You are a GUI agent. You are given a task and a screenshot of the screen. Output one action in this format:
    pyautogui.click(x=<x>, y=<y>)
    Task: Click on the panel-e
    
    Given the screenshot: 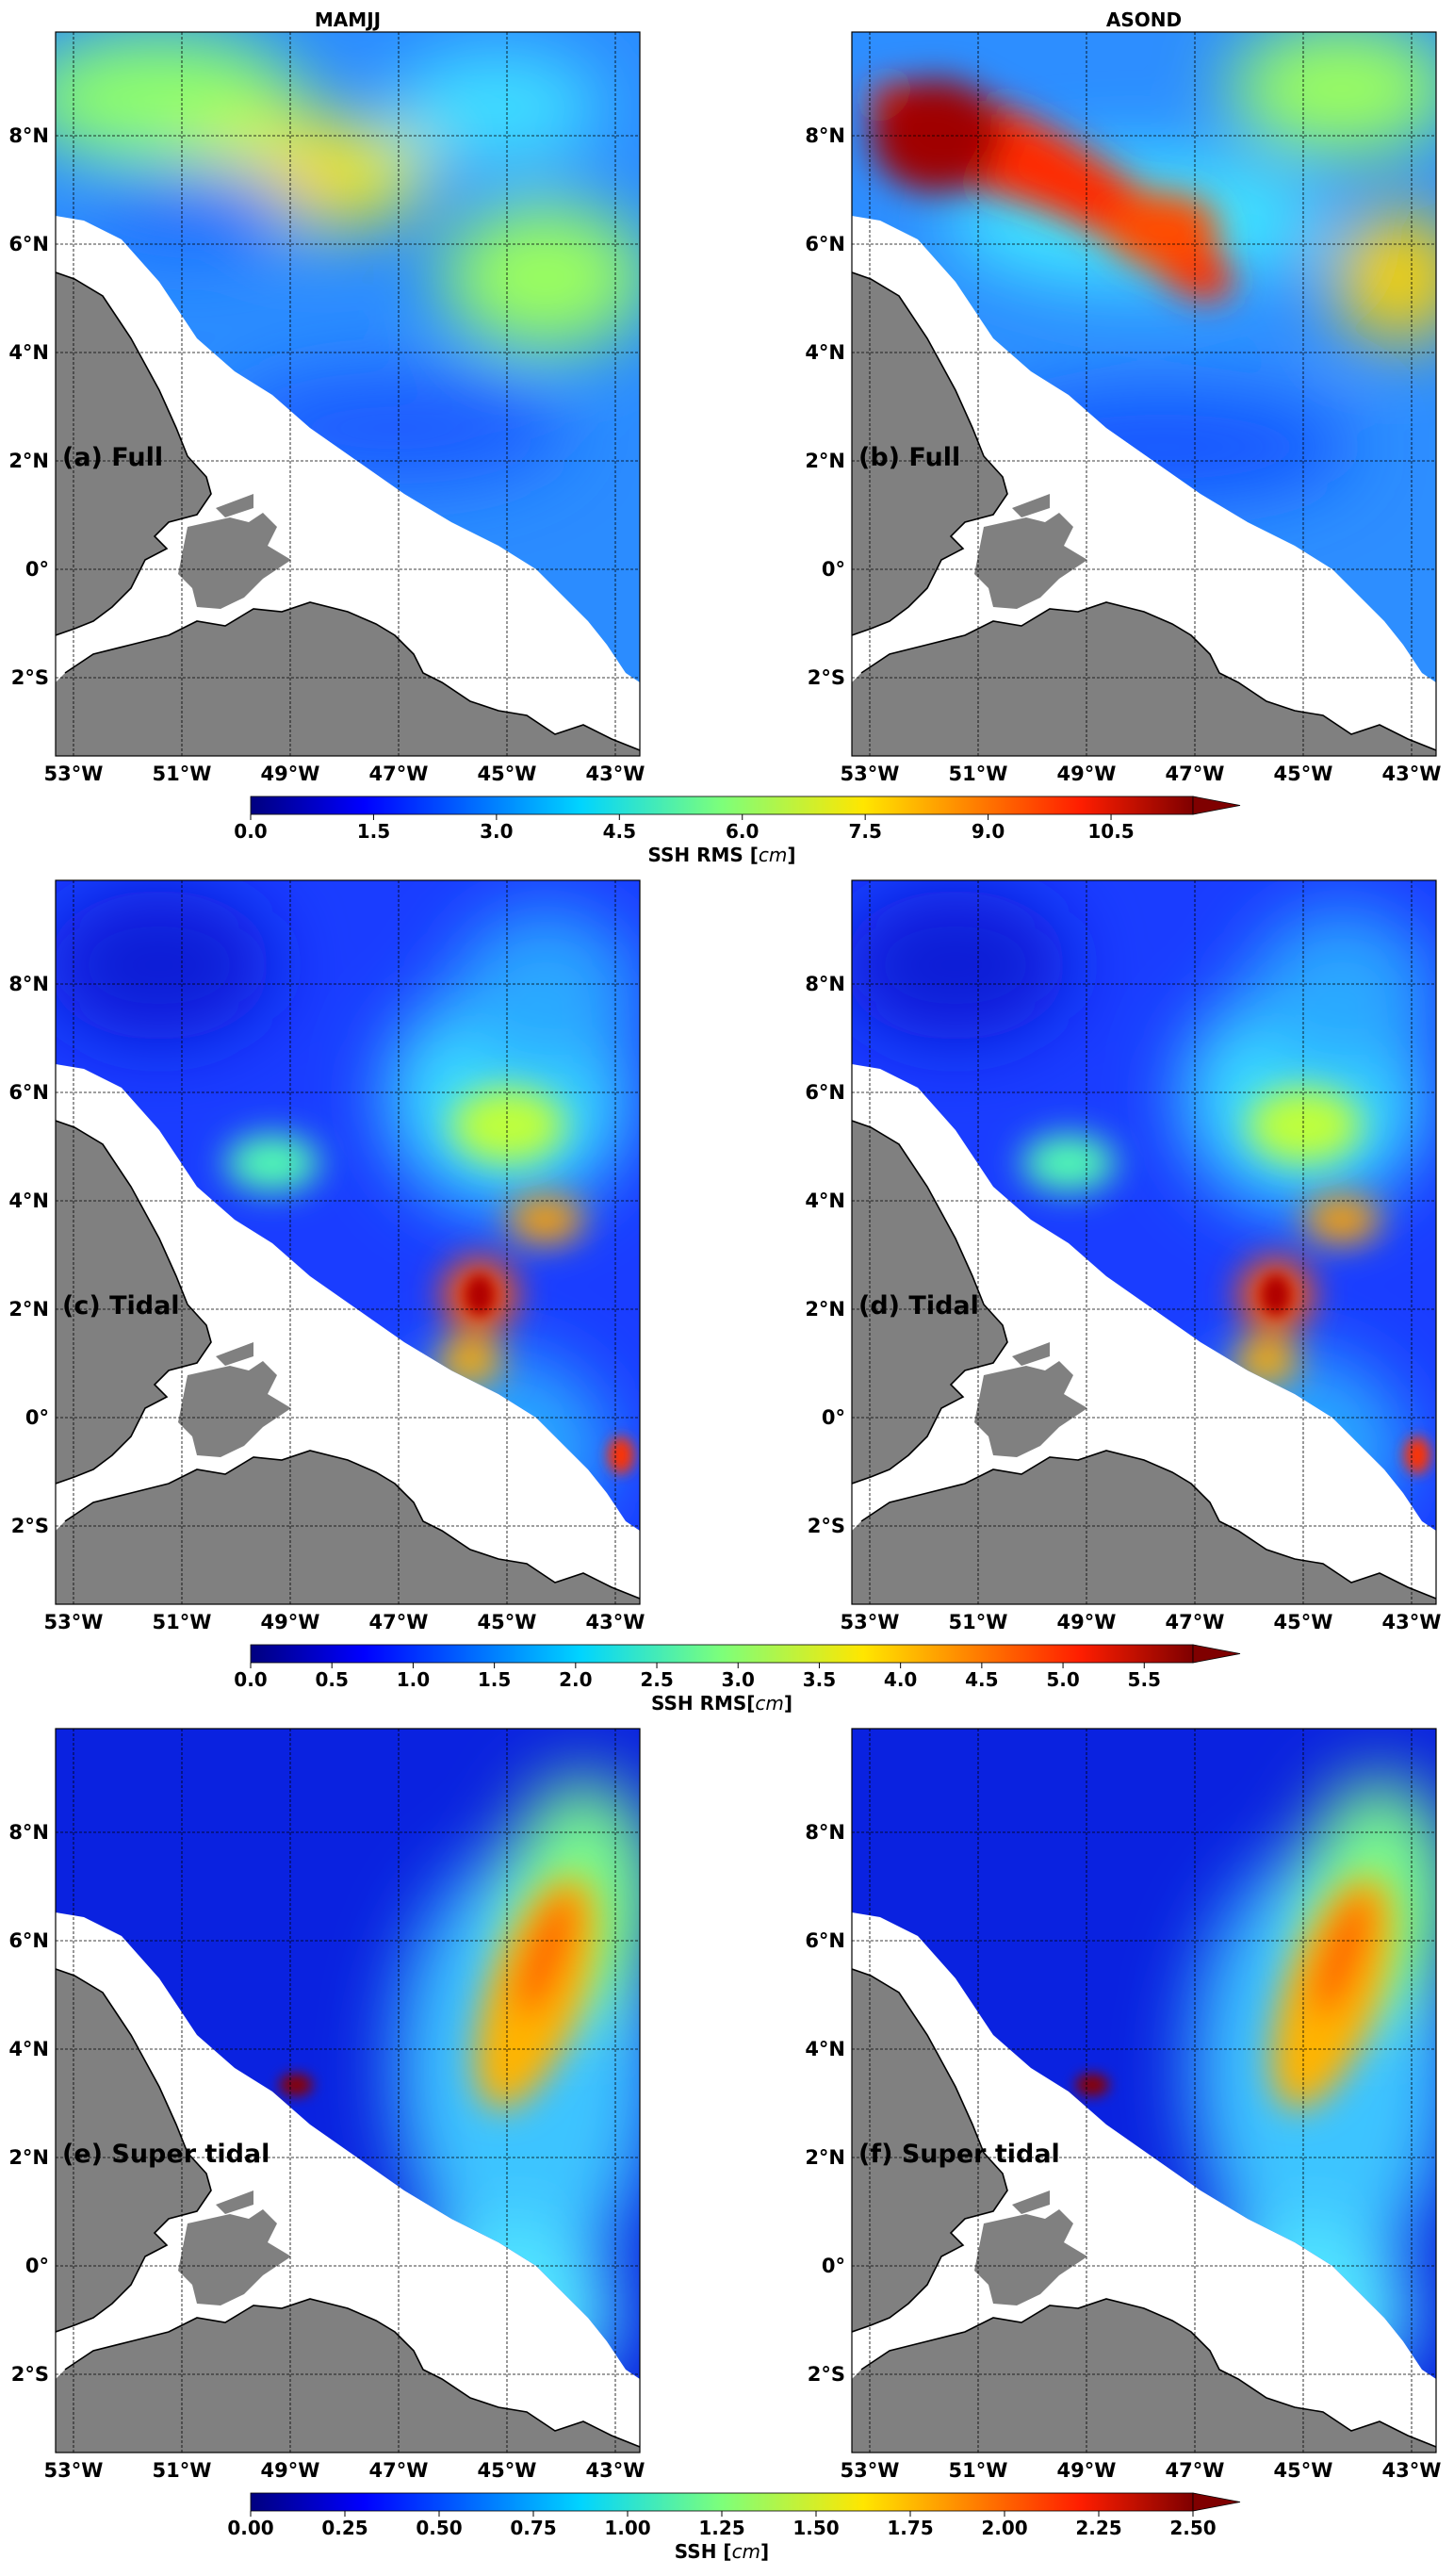 What is the action you would take?
    pyautogui.click(x=348, y=2090)
    